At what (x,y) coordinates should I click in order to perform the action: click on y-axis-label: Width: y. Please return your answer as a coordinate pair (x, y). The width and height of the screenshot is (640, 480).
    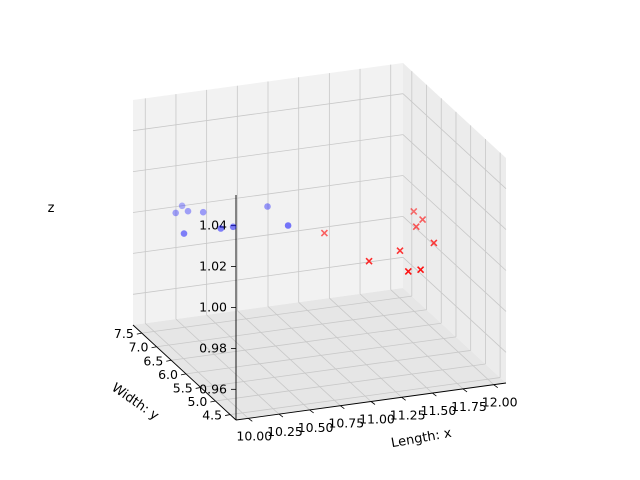
    Looking at the image, I should click on (135, 402).